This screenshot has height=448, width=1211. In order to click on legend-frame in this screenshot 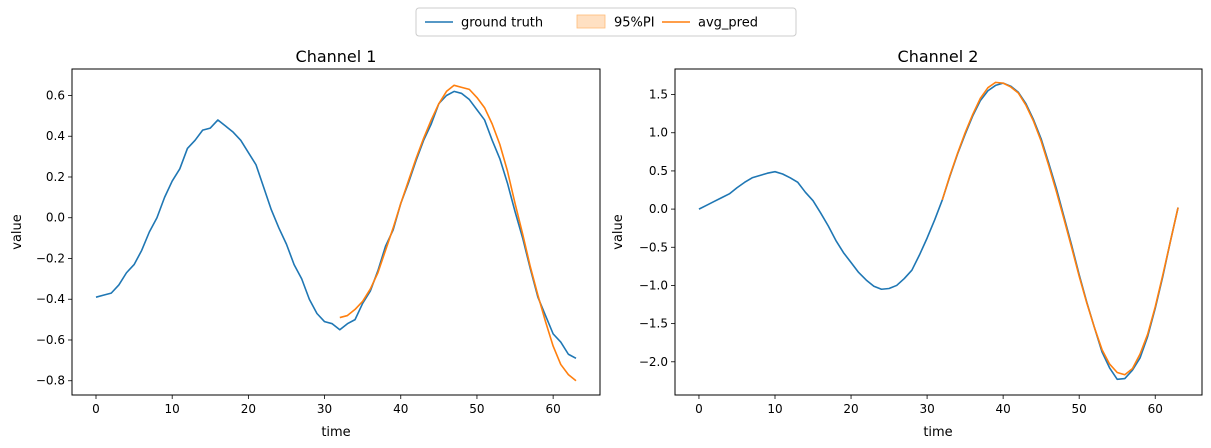, I will do `click(606, 22)`.